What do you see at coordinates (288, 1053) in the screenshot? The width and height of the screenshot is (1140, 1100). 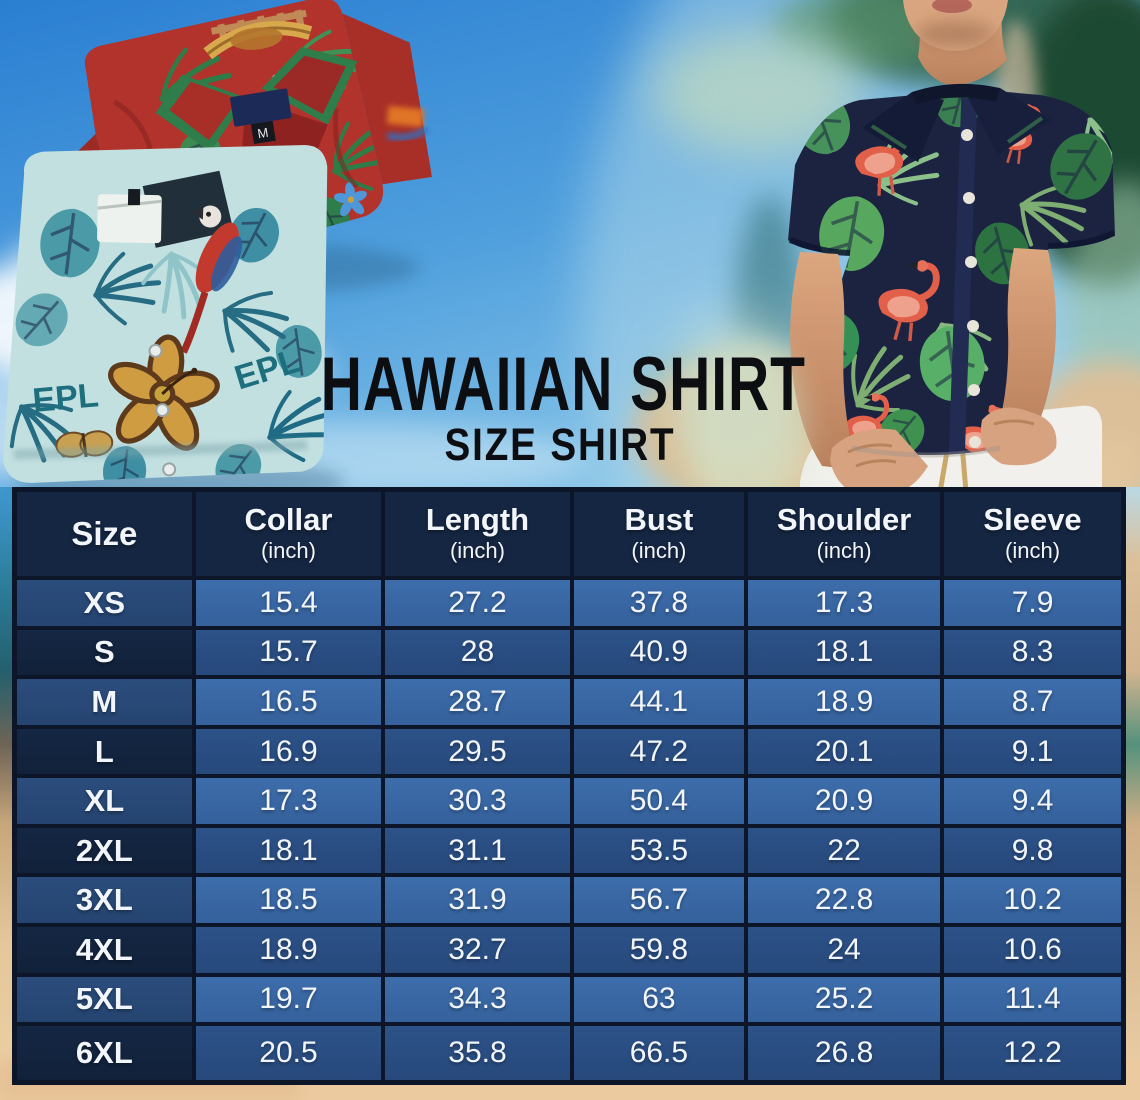 I see `value-cell-6xl-collar: 20.5` at bounding box center [288, 1053].